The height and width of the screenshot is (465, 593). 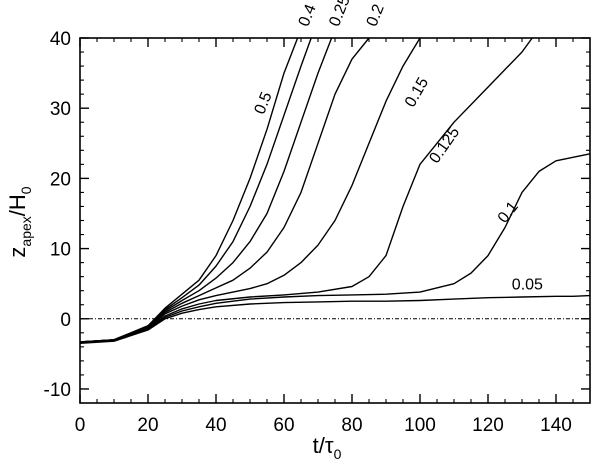 What do you see at coordinates (420, 425) in the screenshot?
I see `x-tick-label: 100` at bounding box center [420, 425].